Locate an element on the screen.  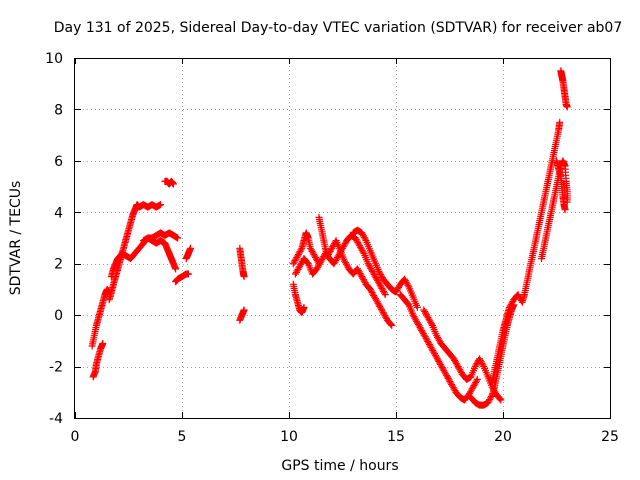
y-tick-label: 6 is located at coordinates (58, 162).